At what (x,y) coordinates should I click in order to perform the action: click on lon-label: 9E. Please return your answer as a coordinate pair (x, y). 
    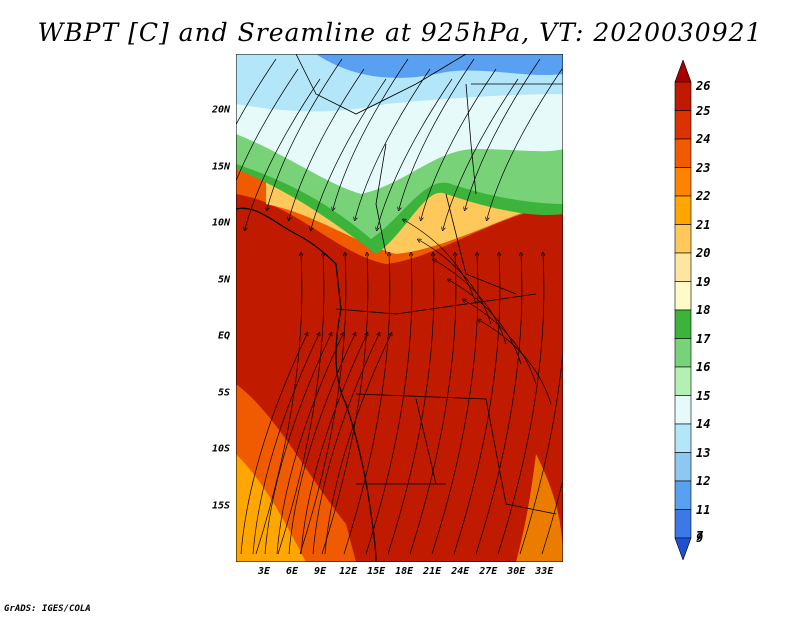
    Looking at the image, I should click on (320, 571).